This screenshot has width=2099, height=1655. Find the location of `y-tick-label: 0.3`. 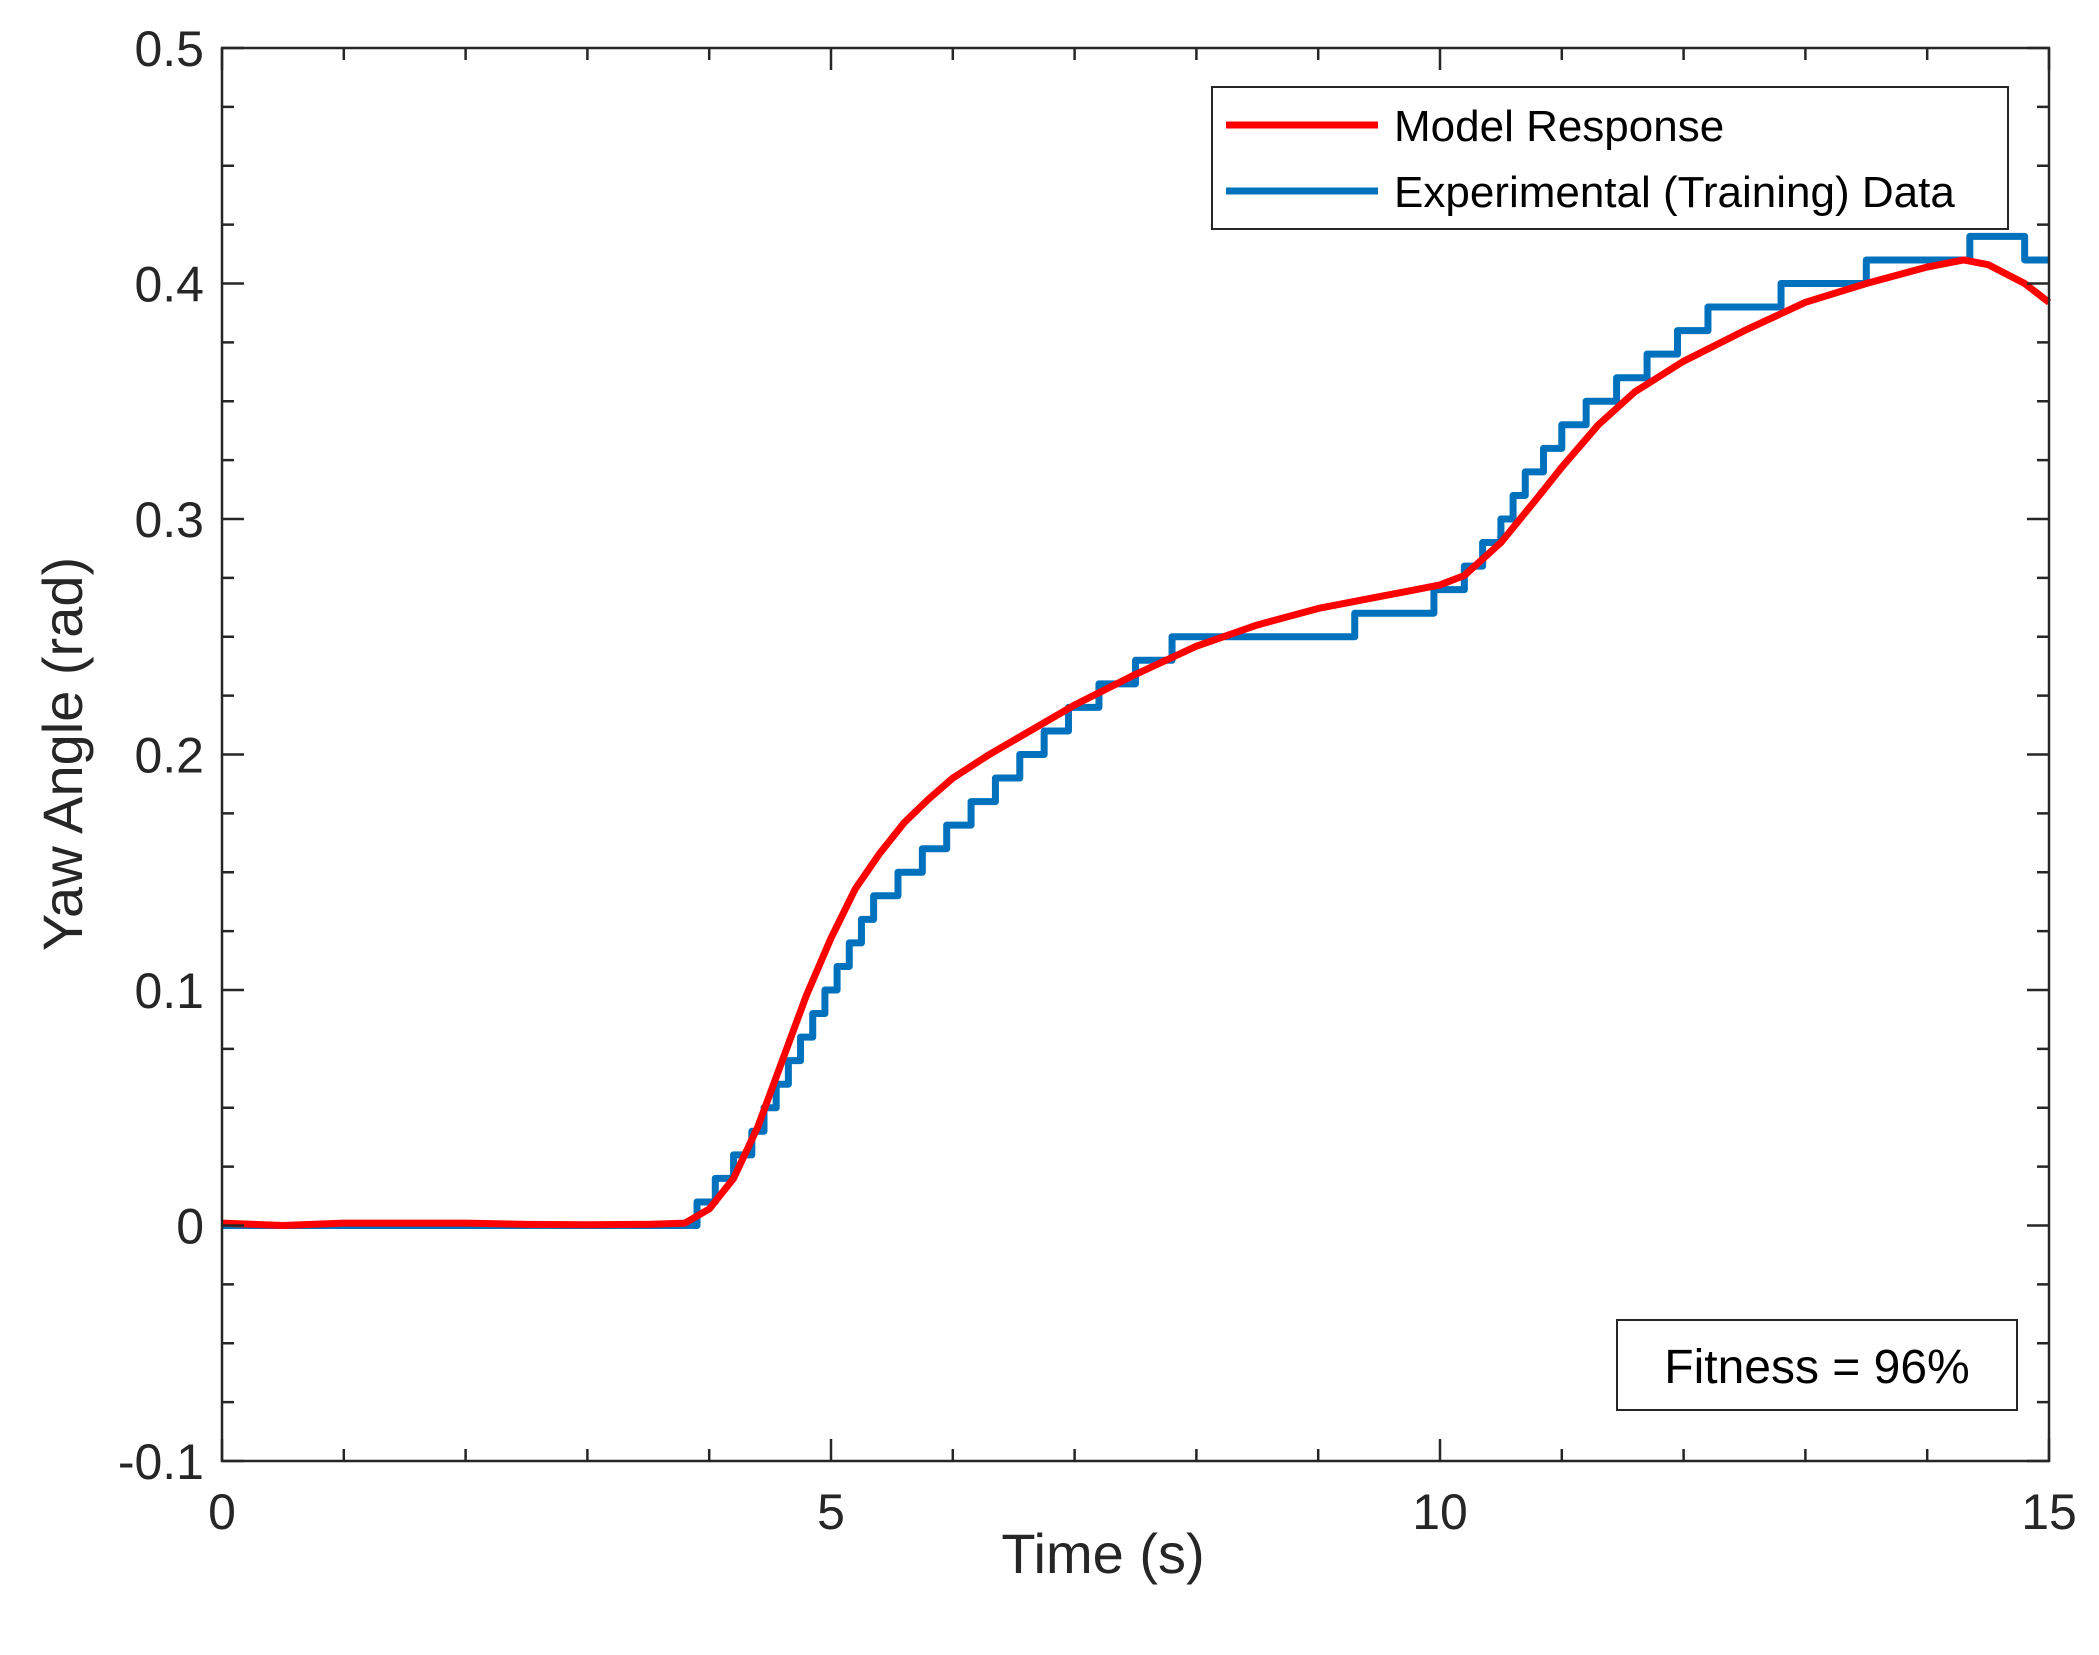

y-tick-label: 0.3 is located at coordinates (169, 520).